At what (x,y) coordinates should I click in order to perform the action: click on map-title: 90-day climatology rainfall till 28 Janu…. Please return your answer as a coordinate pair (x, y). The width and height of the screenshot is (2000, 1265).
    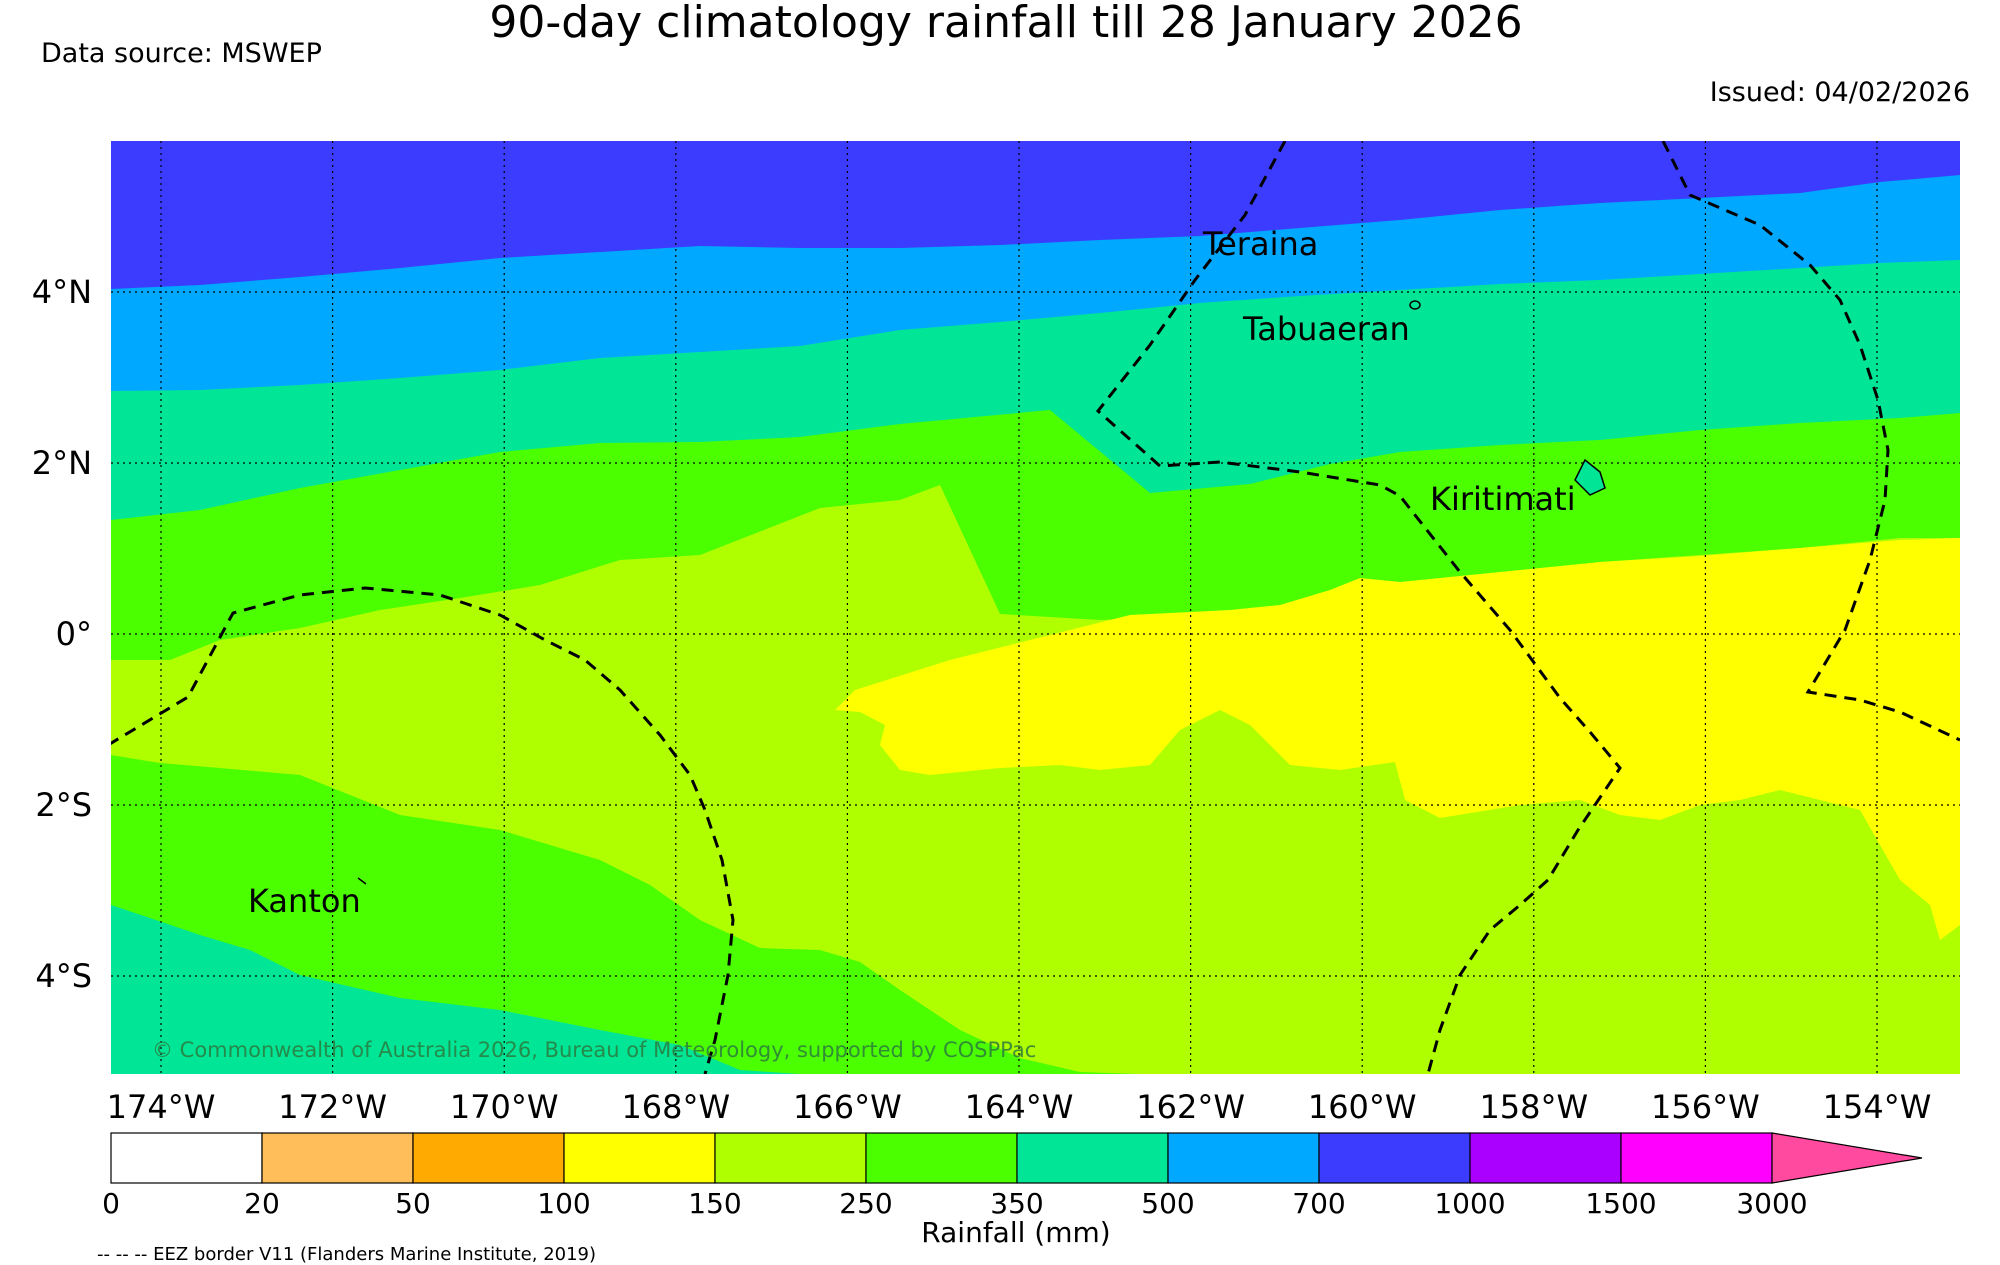
    Looking at the image, I should click on (1005, 24).